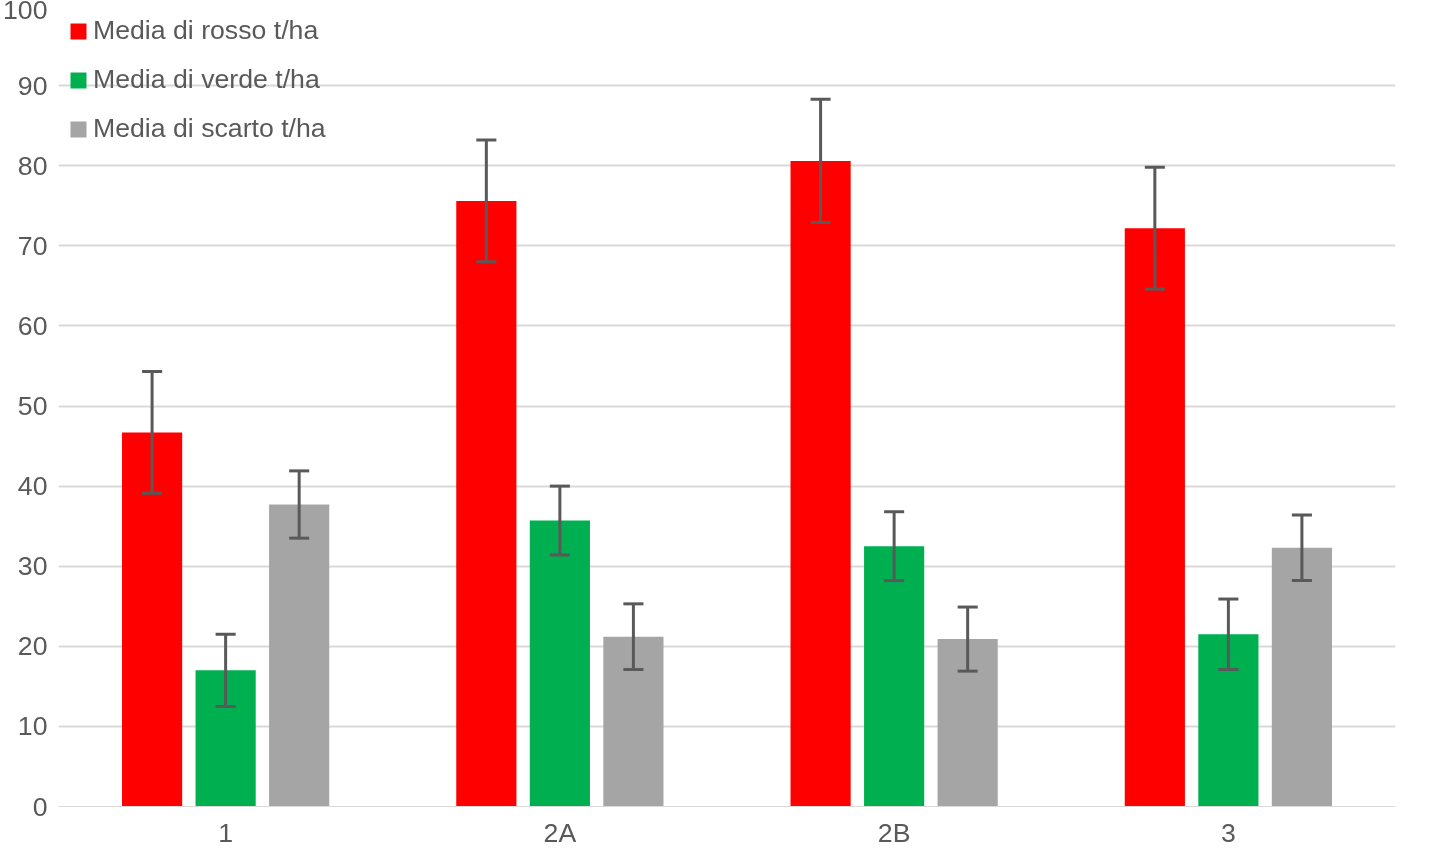 The image size is (1430, 866). What do you see at coordinates (32, 486) in the screenshot?
I see `y-tick-label: 40` at bounding box center [32, 486].